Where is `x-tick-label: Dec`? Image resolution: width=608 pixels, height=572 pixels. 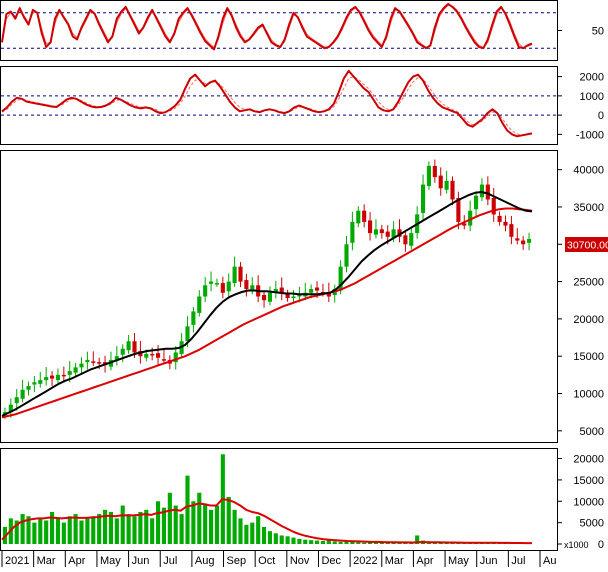 x-tick-label: Dec is located at coordinates (331, 561).